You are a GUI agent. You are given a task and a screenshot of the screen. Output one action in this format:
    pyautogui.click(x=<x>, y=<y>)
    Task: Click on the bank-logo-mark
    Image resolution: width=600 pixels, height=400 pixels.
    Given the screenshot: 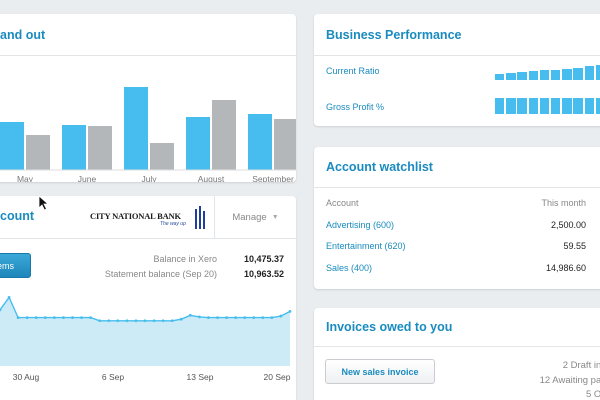 What is the action you would take?
    pyautogui.click(x=200, y=217)
    